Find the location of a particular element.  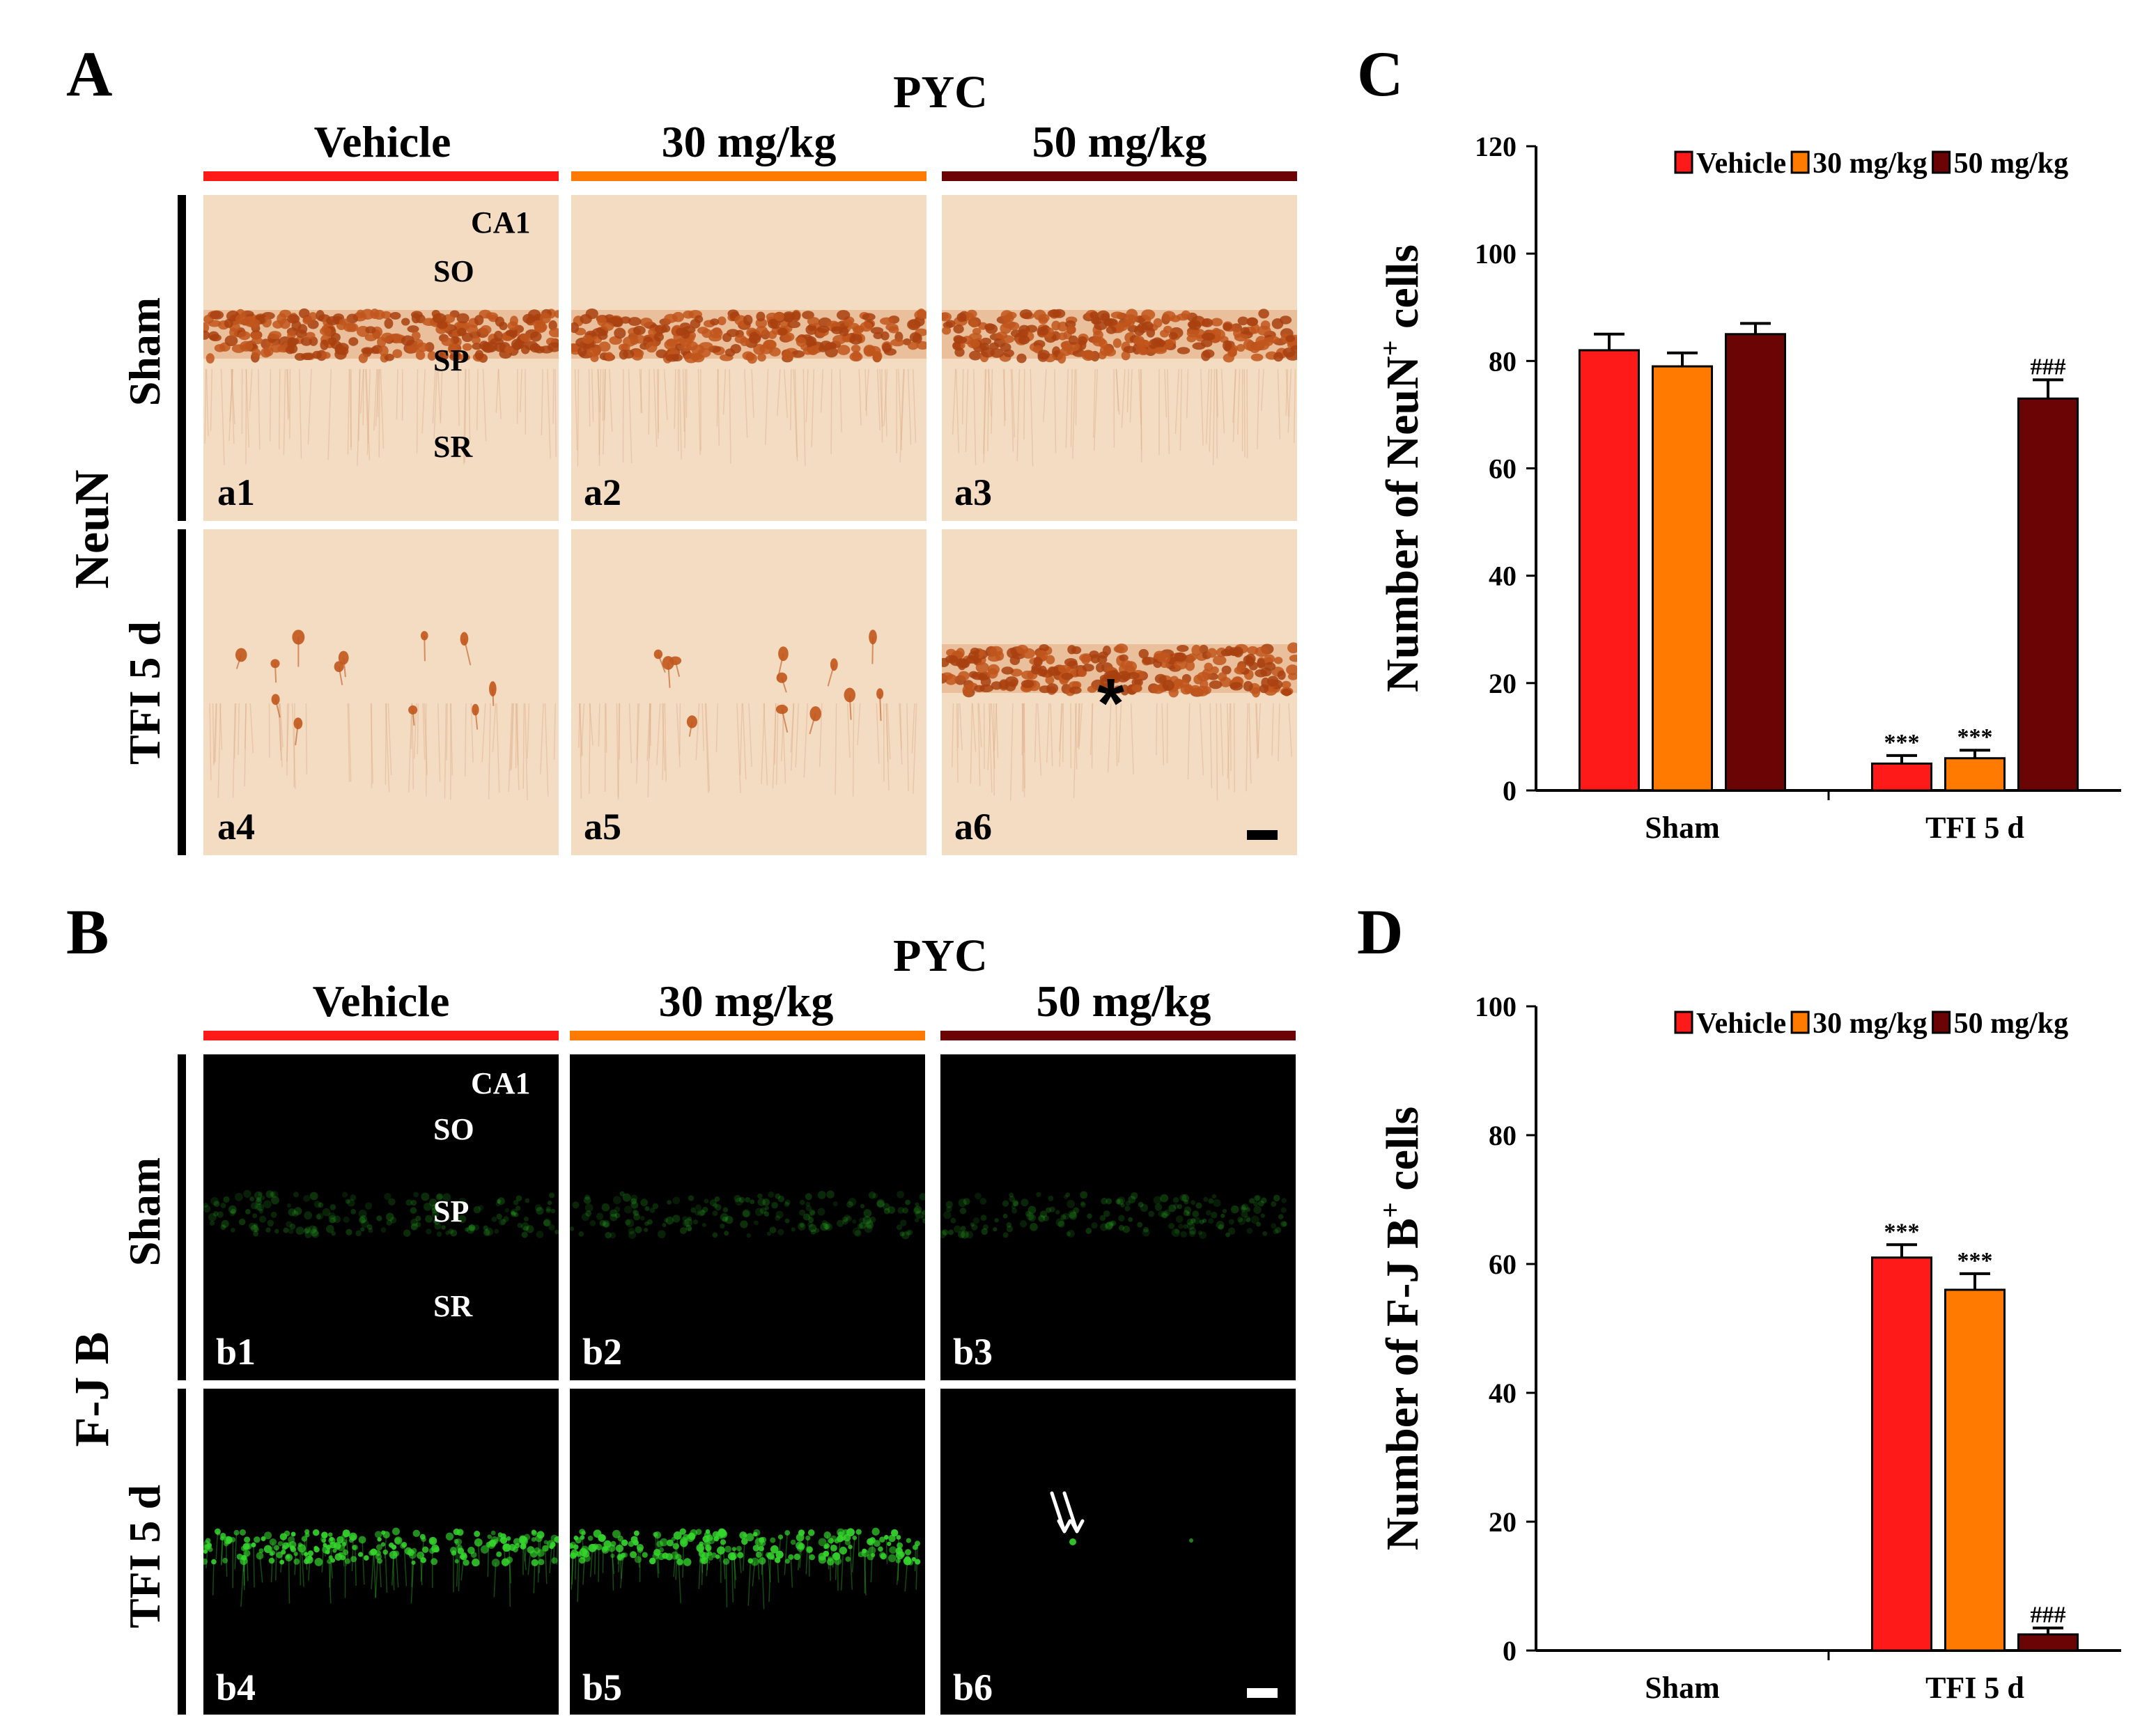

tile-a4 is located at coordinates (381, 692).